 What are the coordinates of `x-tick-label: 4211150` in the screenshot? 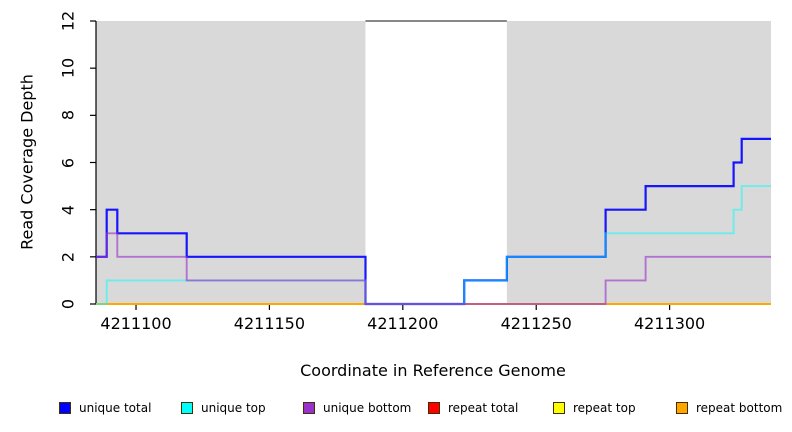 It's located at (269, 323).